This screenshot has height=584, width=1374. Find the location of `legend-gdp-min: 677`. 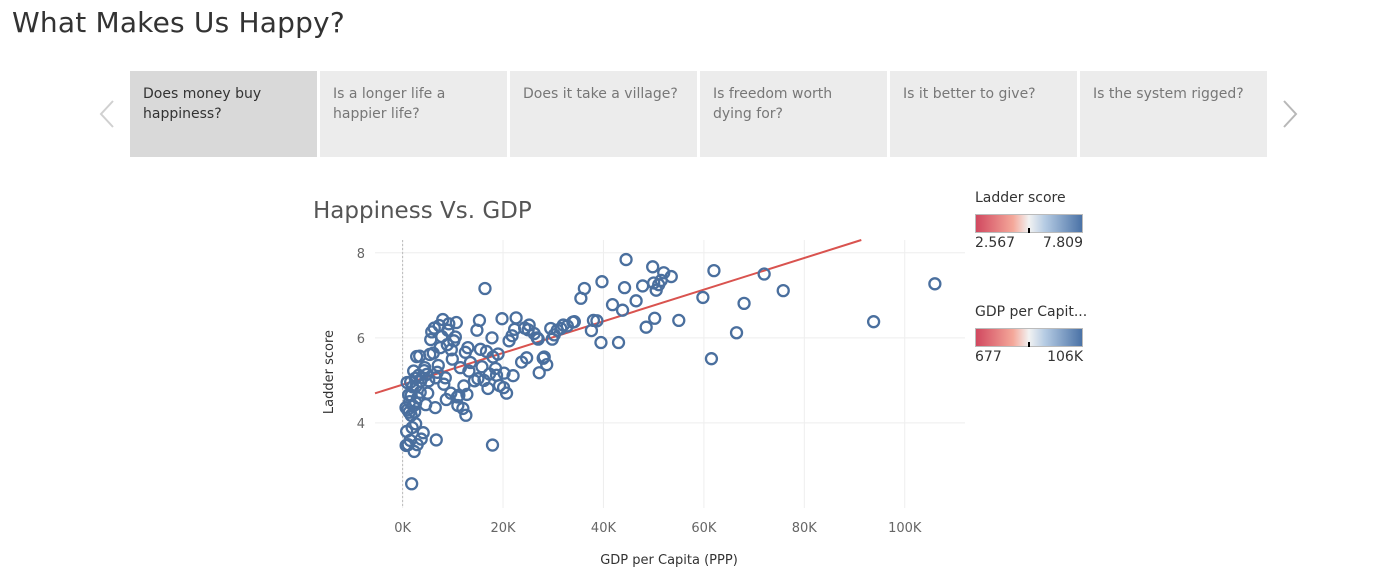

legend-gdp-min: 677 is located at coordinates (988, 357).